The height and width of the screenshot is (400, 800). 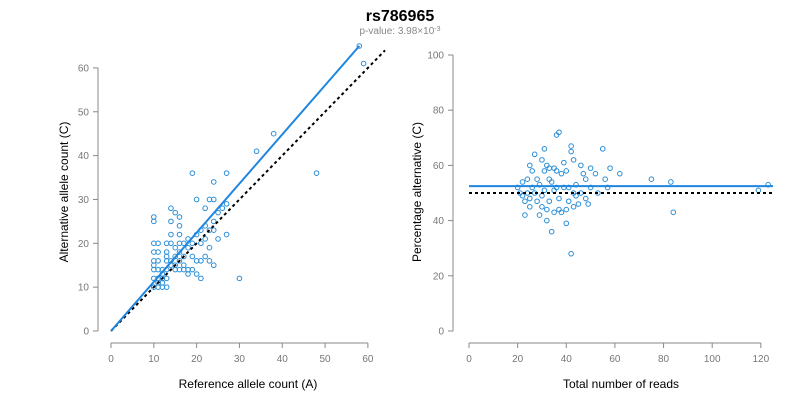 I want to click on allele-y-tick-label: 60, so click(x=84, y=68).